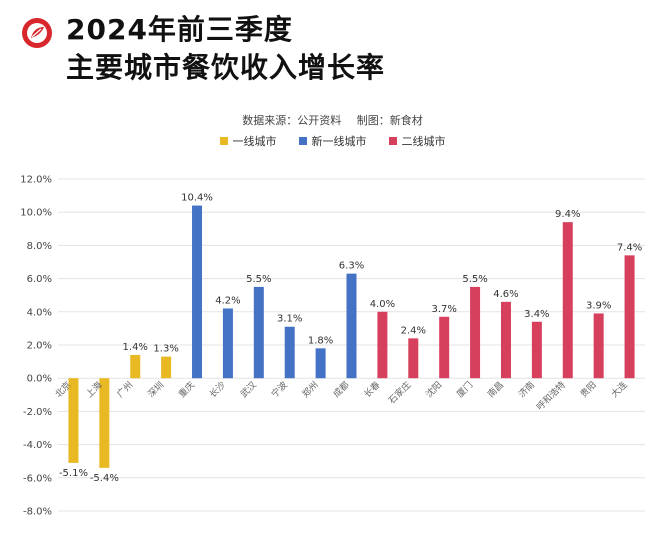 This screenshot has width=665, height=536. Describe the element at coordinates (567, 214) in the screenshot. I see `data-label: 9.4%` at that location.